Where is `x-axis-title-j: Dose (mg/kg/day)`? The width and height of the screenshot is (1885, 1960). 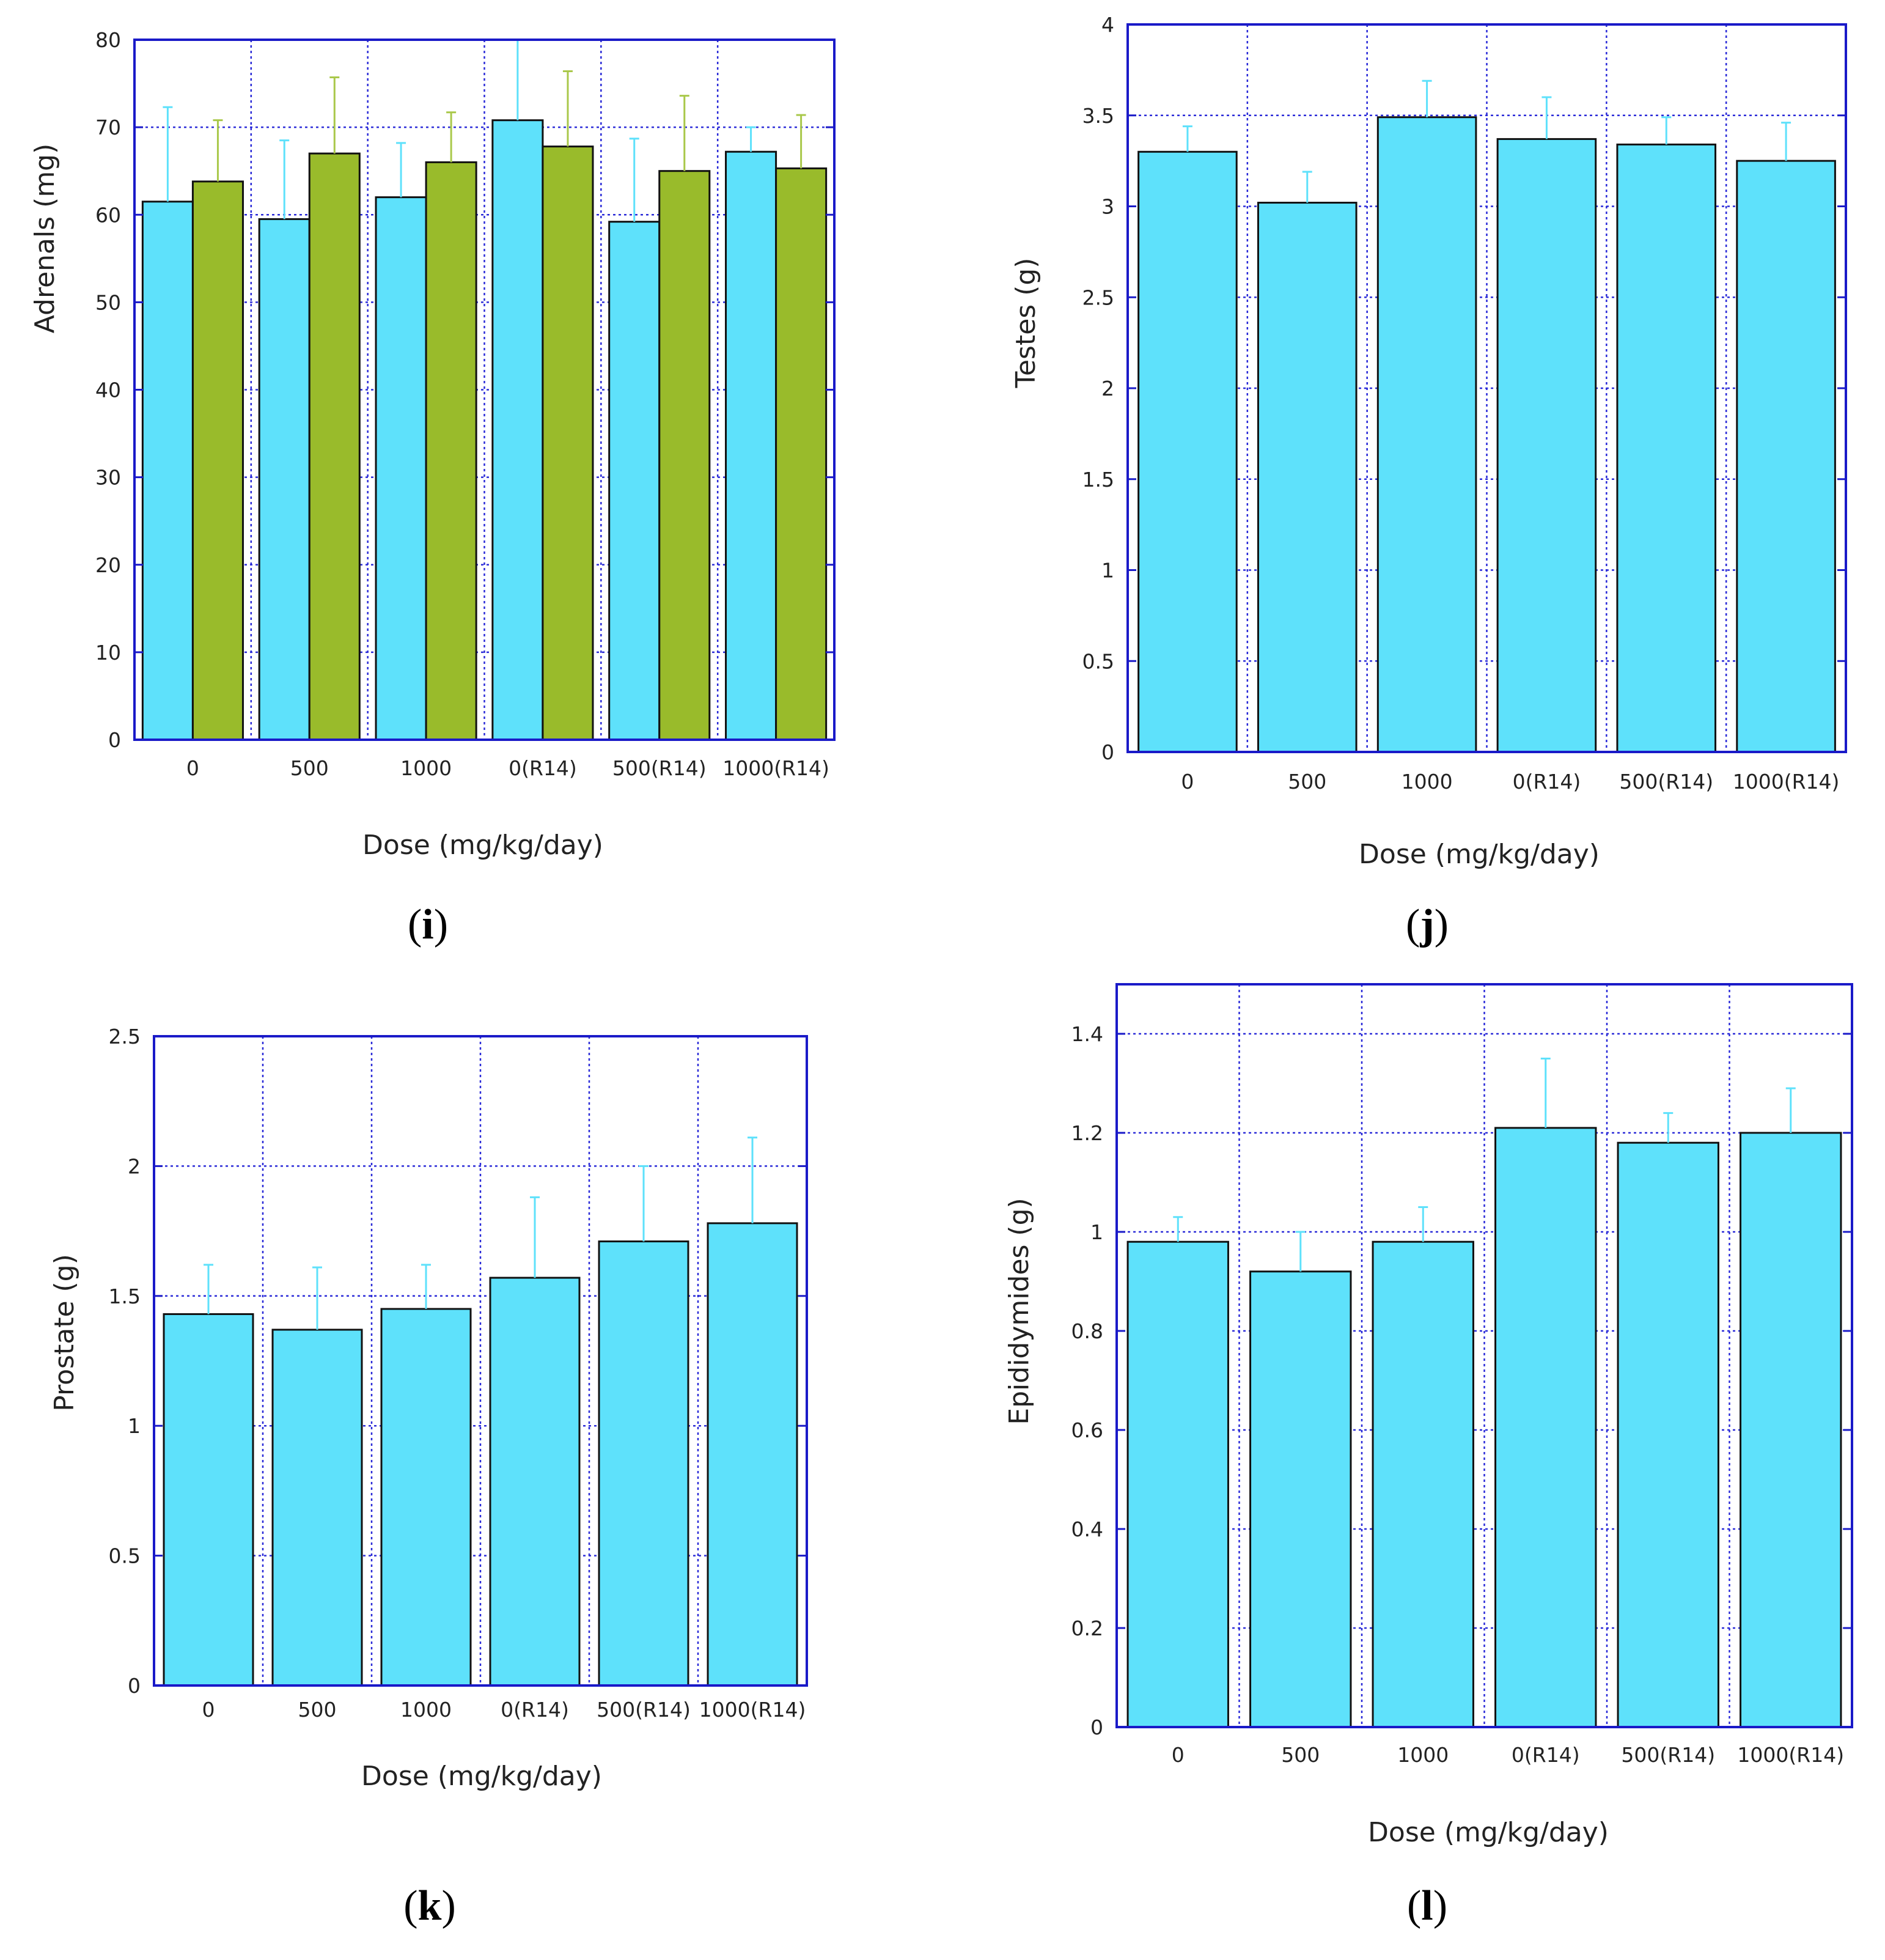
x-axis-title-j: Dose (mg/kg/day) is located at coordinates (1480, 854).